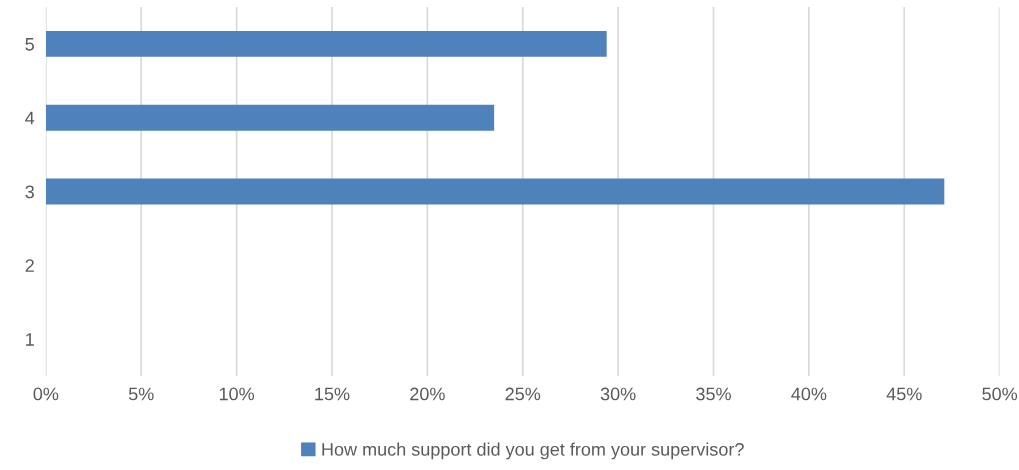 The width and height of the screenshot is (1019, 470). I want to click on y-tick-label: 3, so click(29, 192).